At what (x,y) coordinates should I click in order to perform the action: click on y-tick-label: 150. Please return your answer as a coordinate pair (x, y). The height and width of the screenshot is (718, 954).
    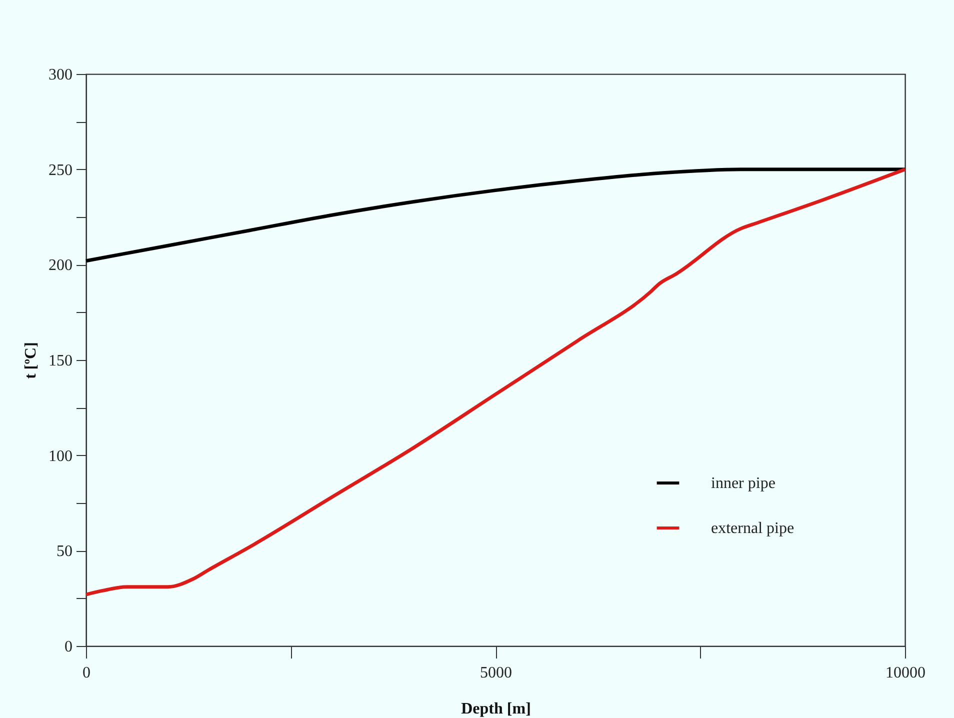
    Looking at the image, I should click on (60, 361).